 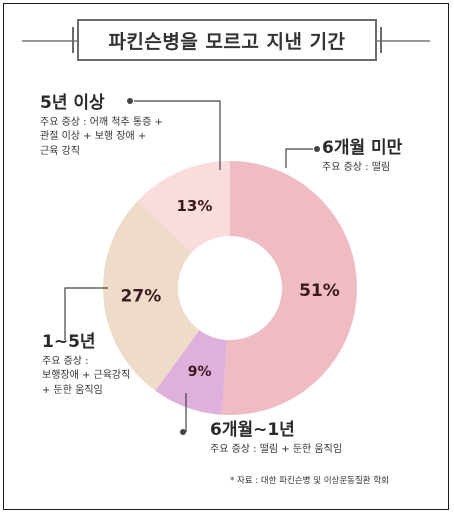 What do you see at coordinates (86, 313) in the screenshot?
I see `leader-line-1to5` at bounding box center [86, 313].